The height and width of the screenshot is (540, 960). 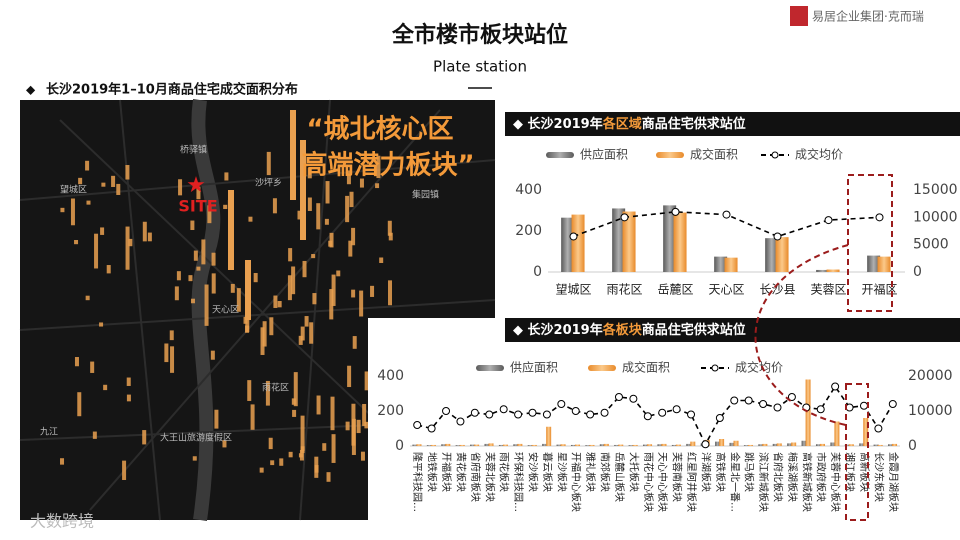 I want to click on logo-text: 易居企业集团·克而瑞, so click(x=868, y=16).